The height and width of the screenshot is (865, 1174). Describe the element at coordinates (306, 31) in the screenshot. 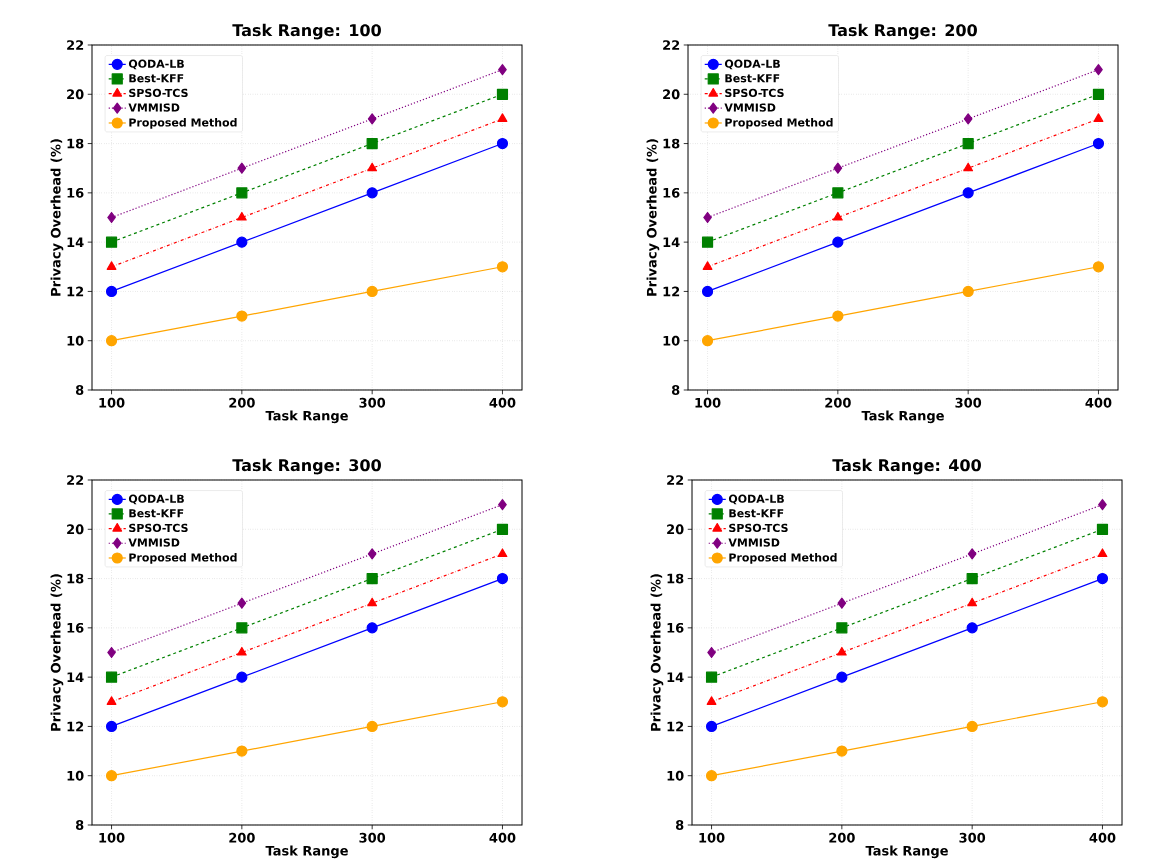

I see `chart-title: Task Range: 100` at that location.